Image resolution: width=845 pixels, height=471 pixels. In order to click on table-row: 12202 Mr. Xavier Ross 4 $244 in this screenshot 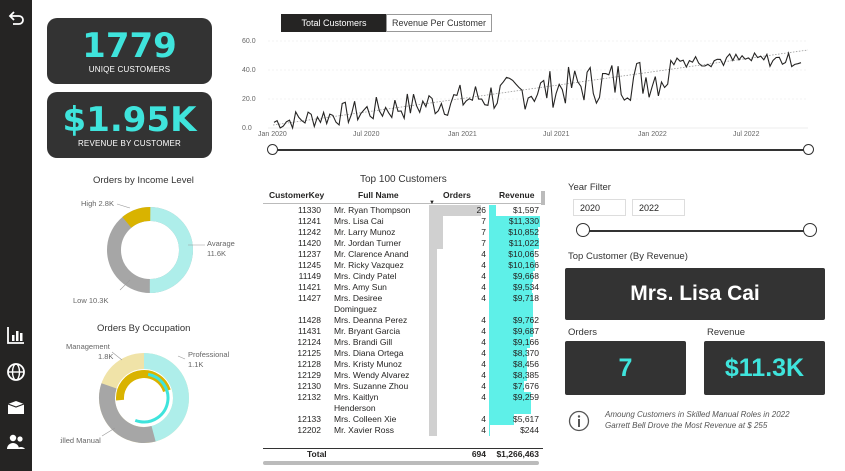, I will do `click(403, 430)`.